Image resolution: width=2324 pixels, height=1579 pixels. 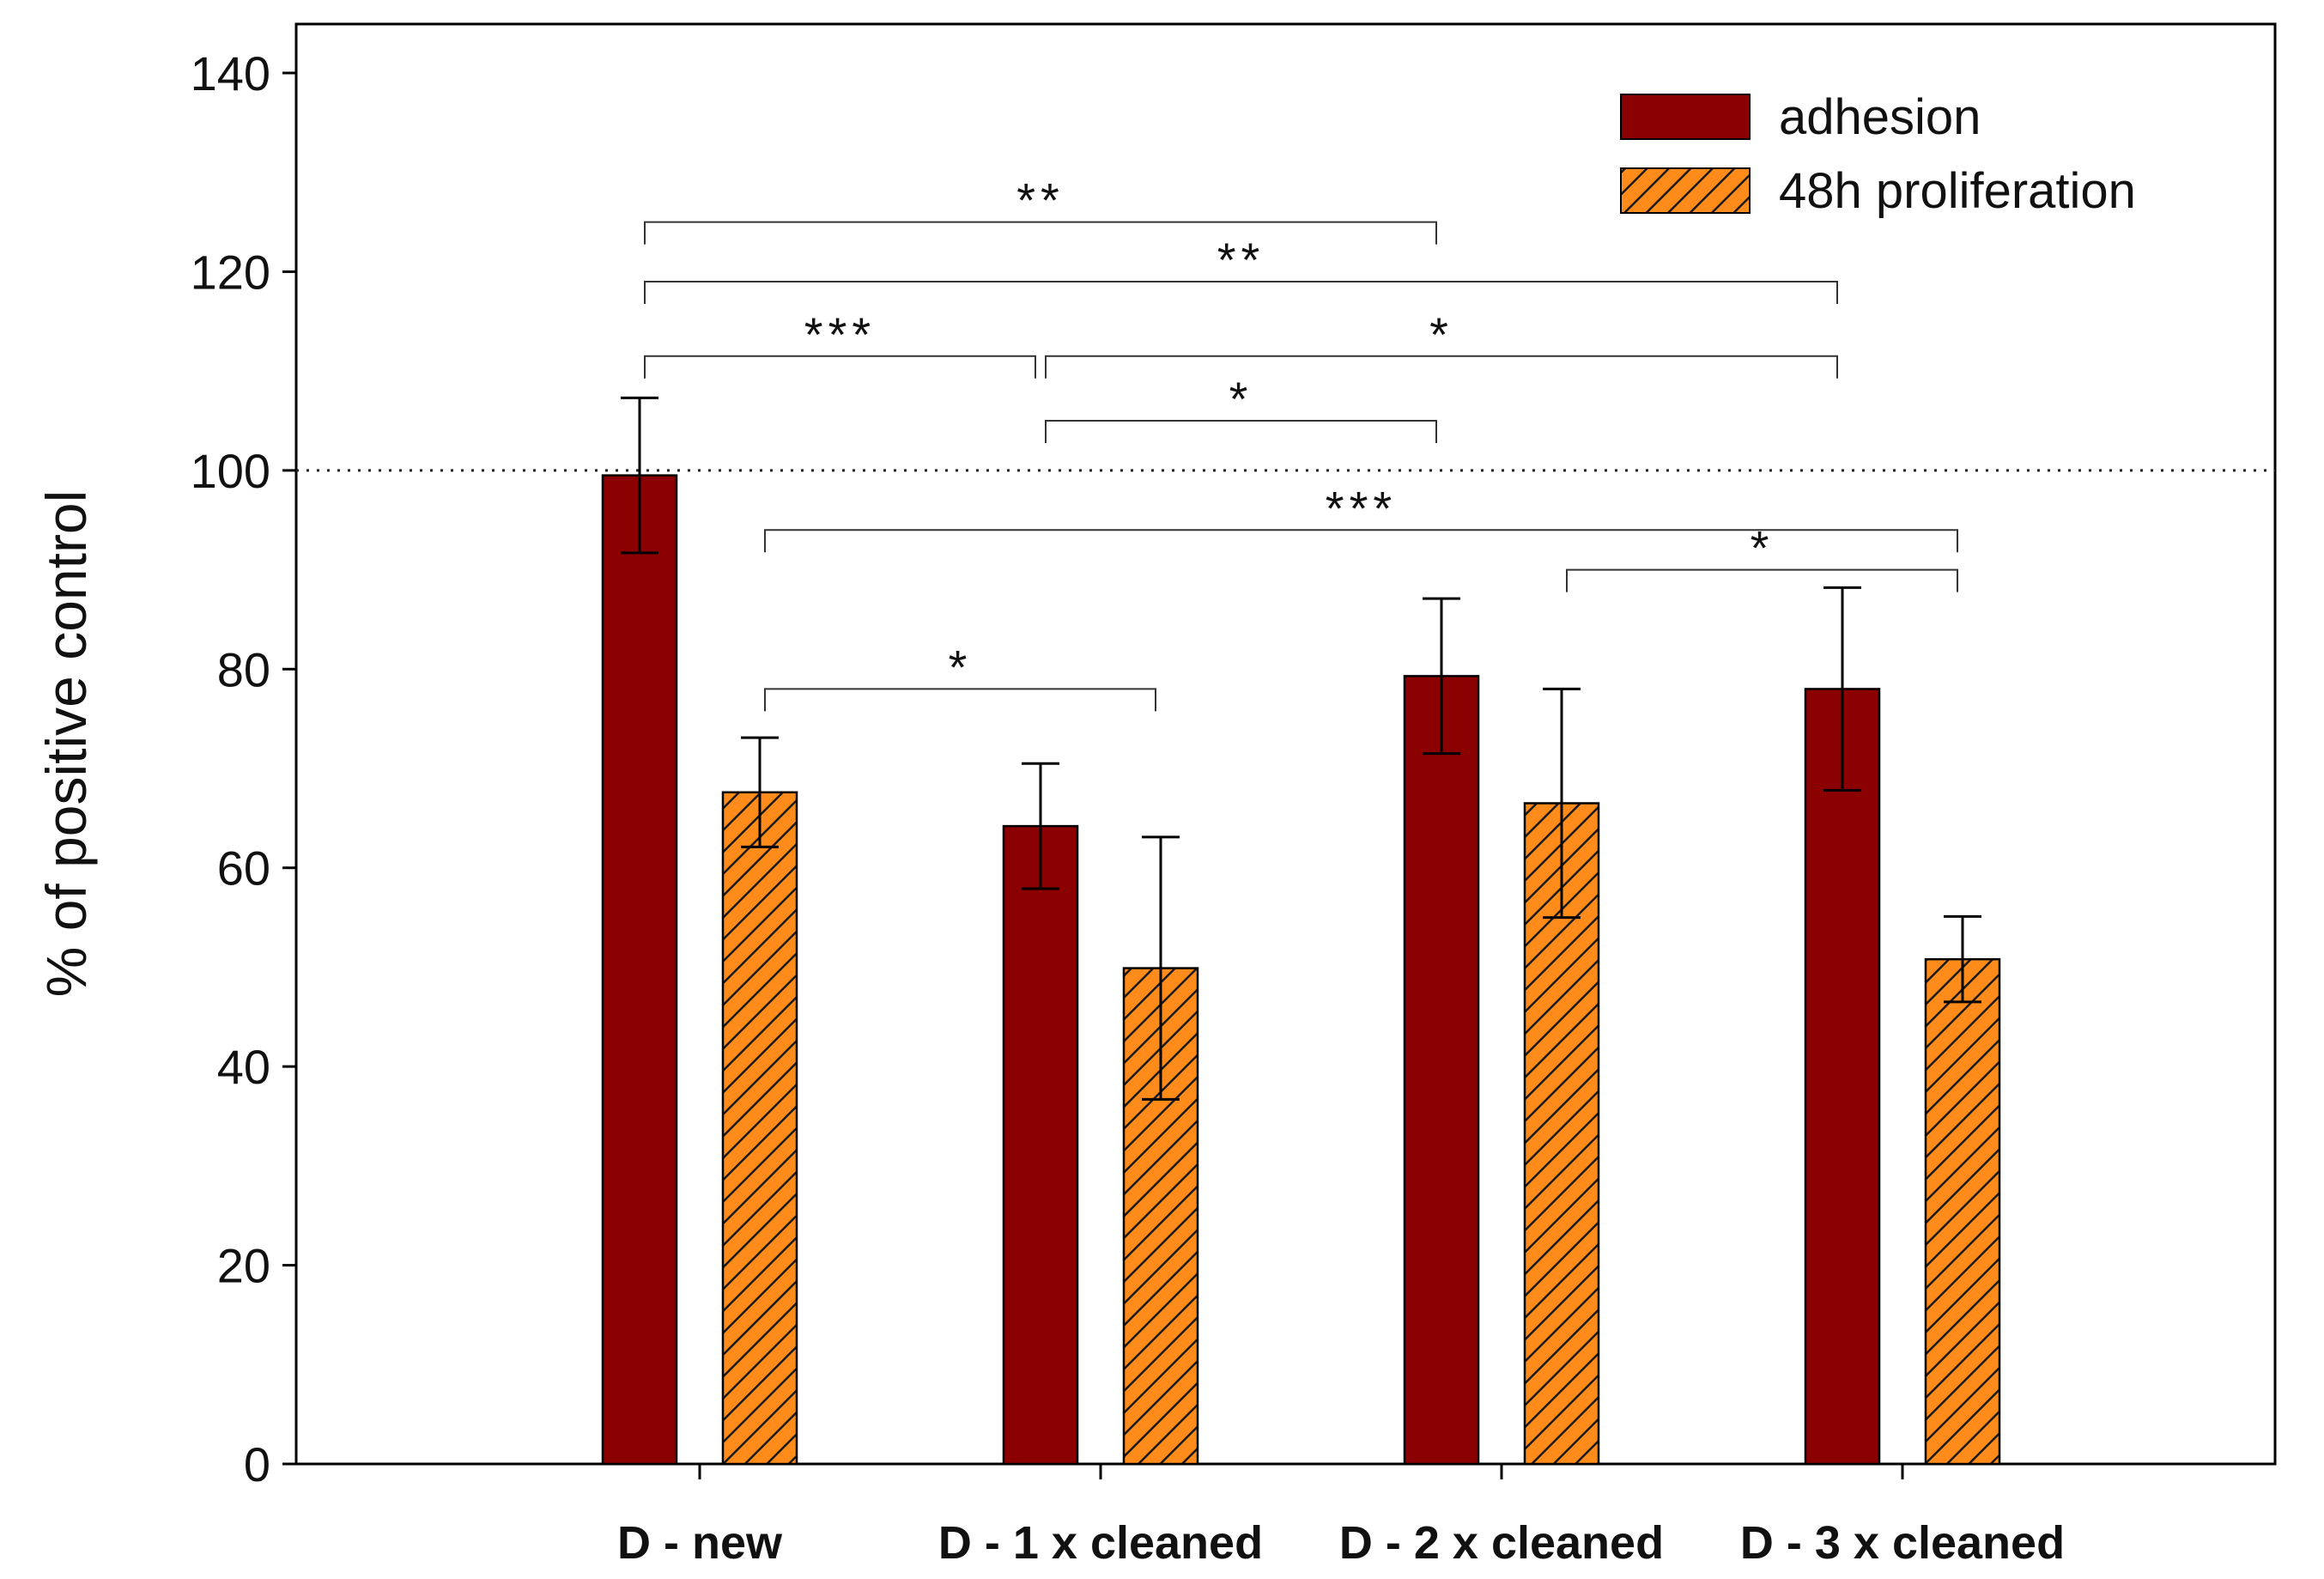 What do you see at coordinates (1101, 1543) in the screenshot?
I see `x-tick-label: D - 1 x cleaned` at bounding box center [1101, 1543].